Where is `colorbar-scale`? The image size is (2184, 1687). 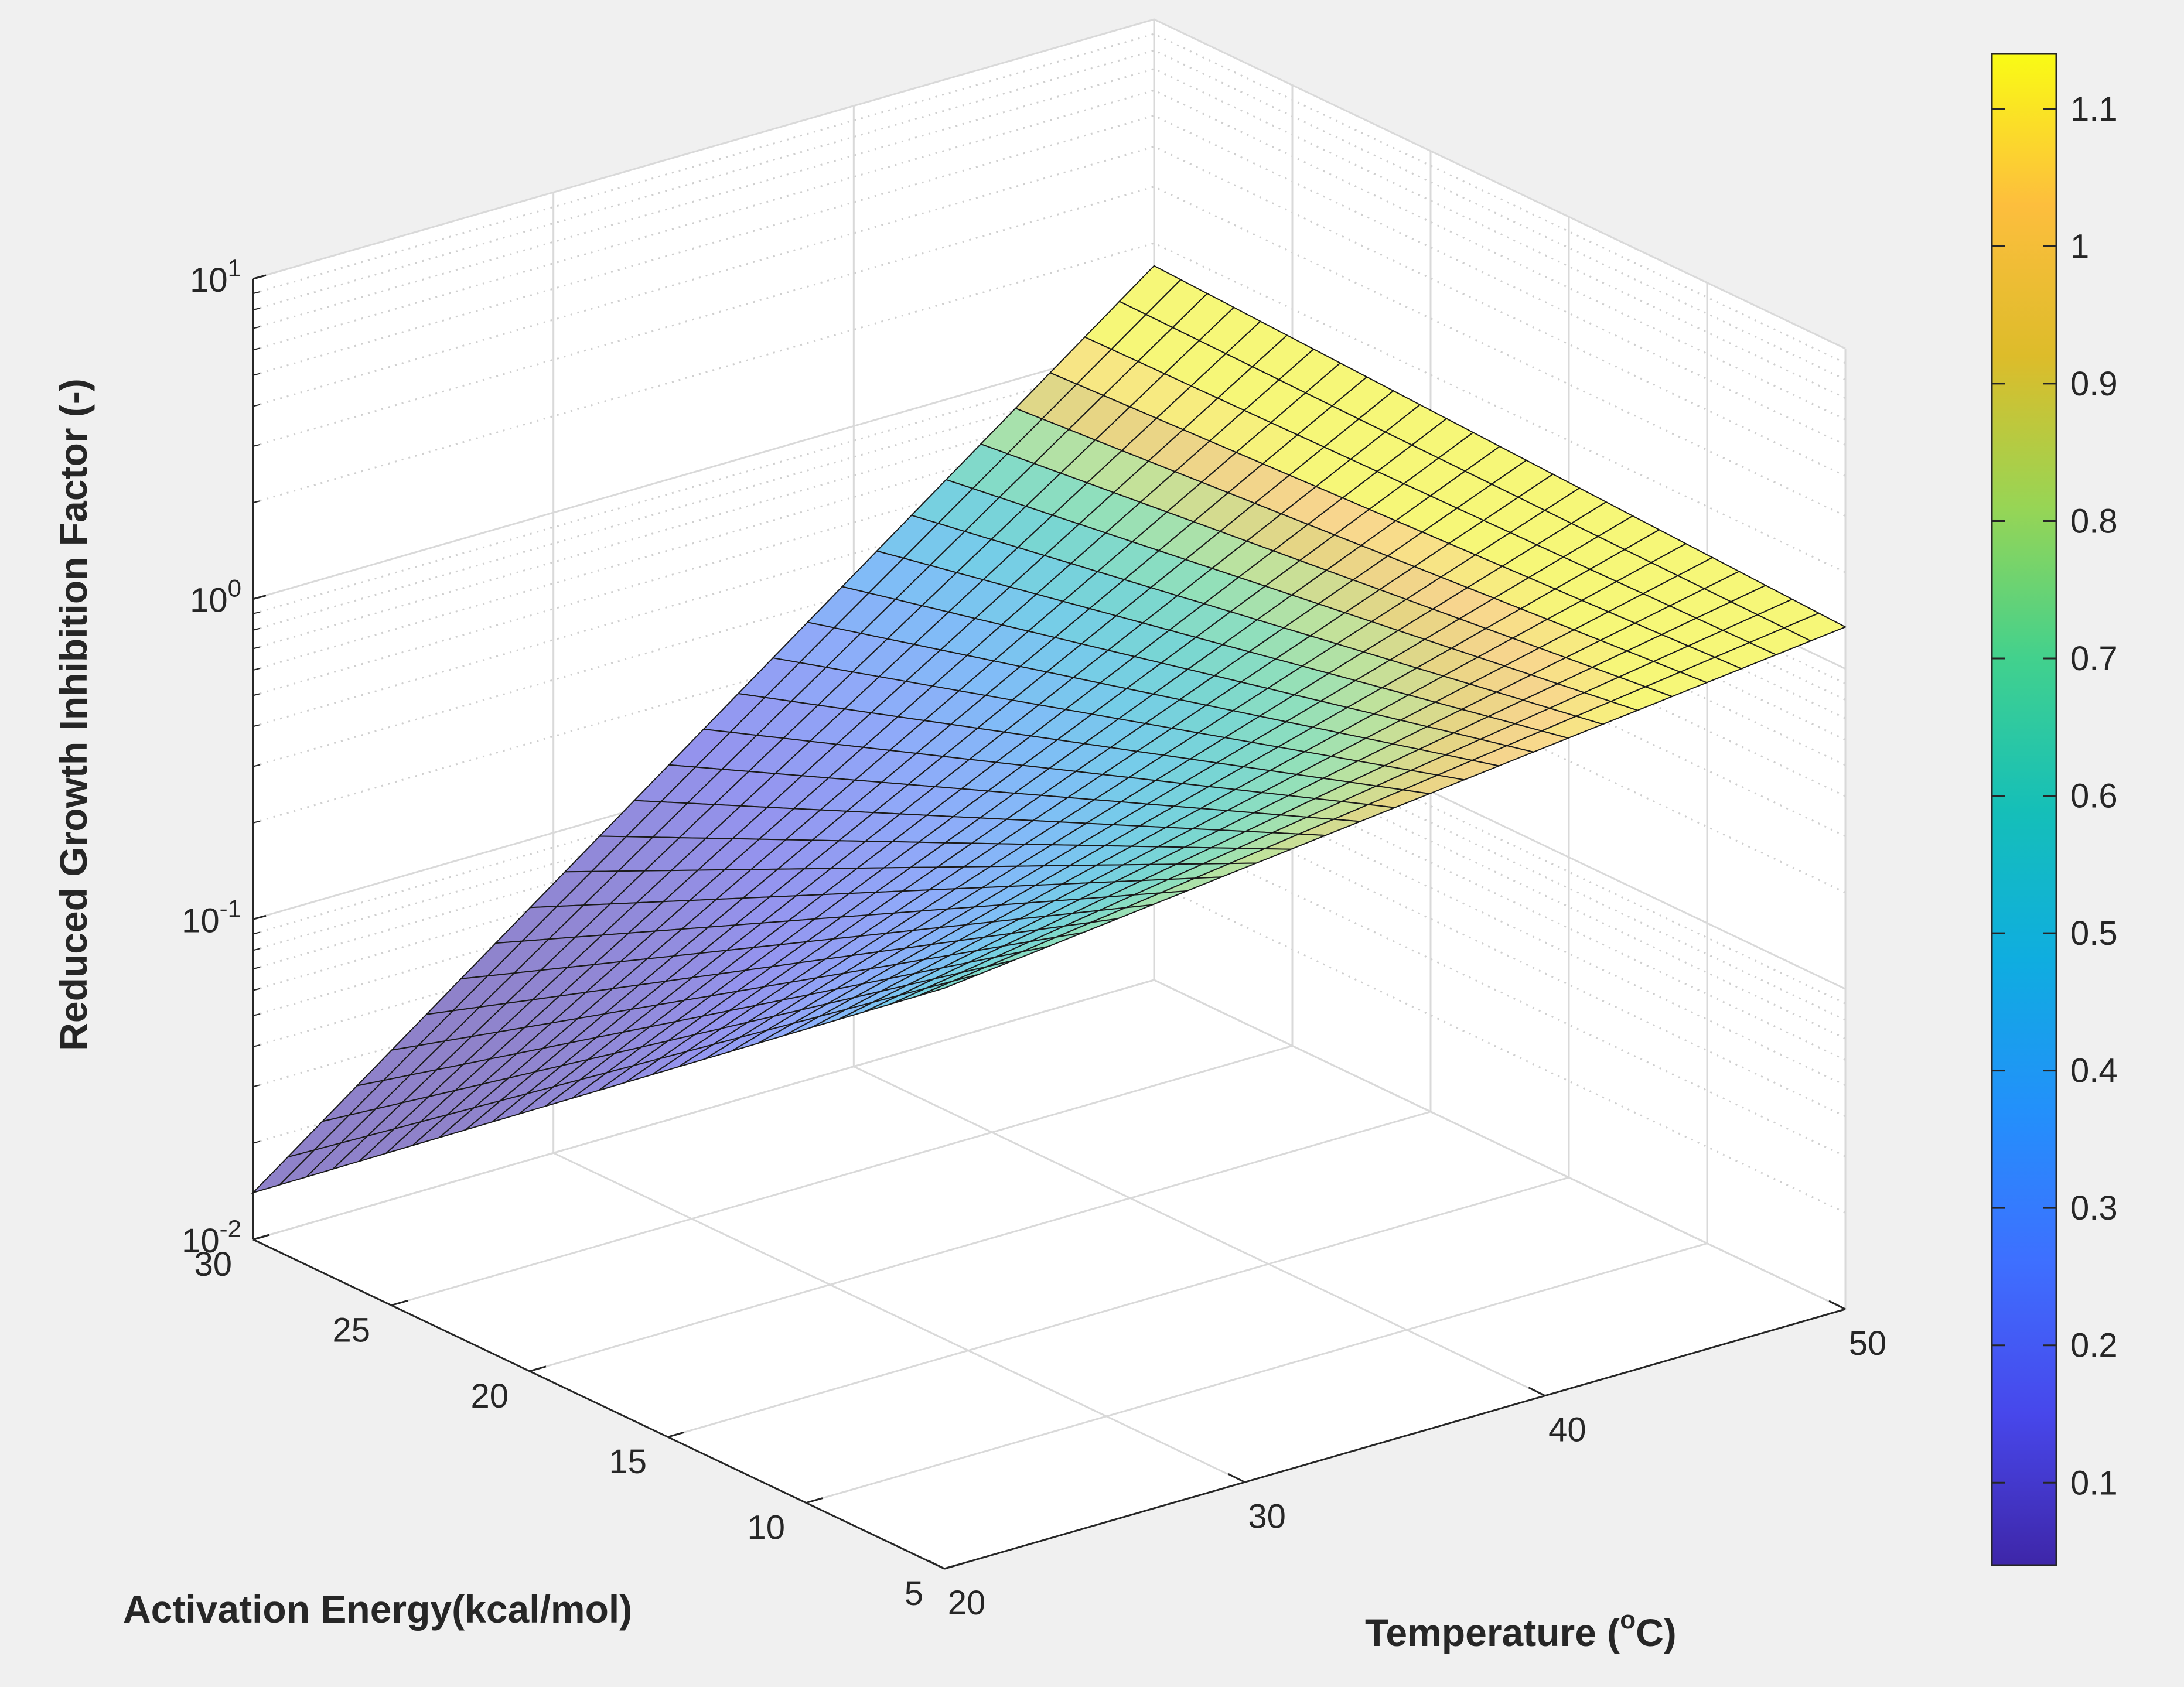 colorbar-scale is located at coordinates (2024, 809).